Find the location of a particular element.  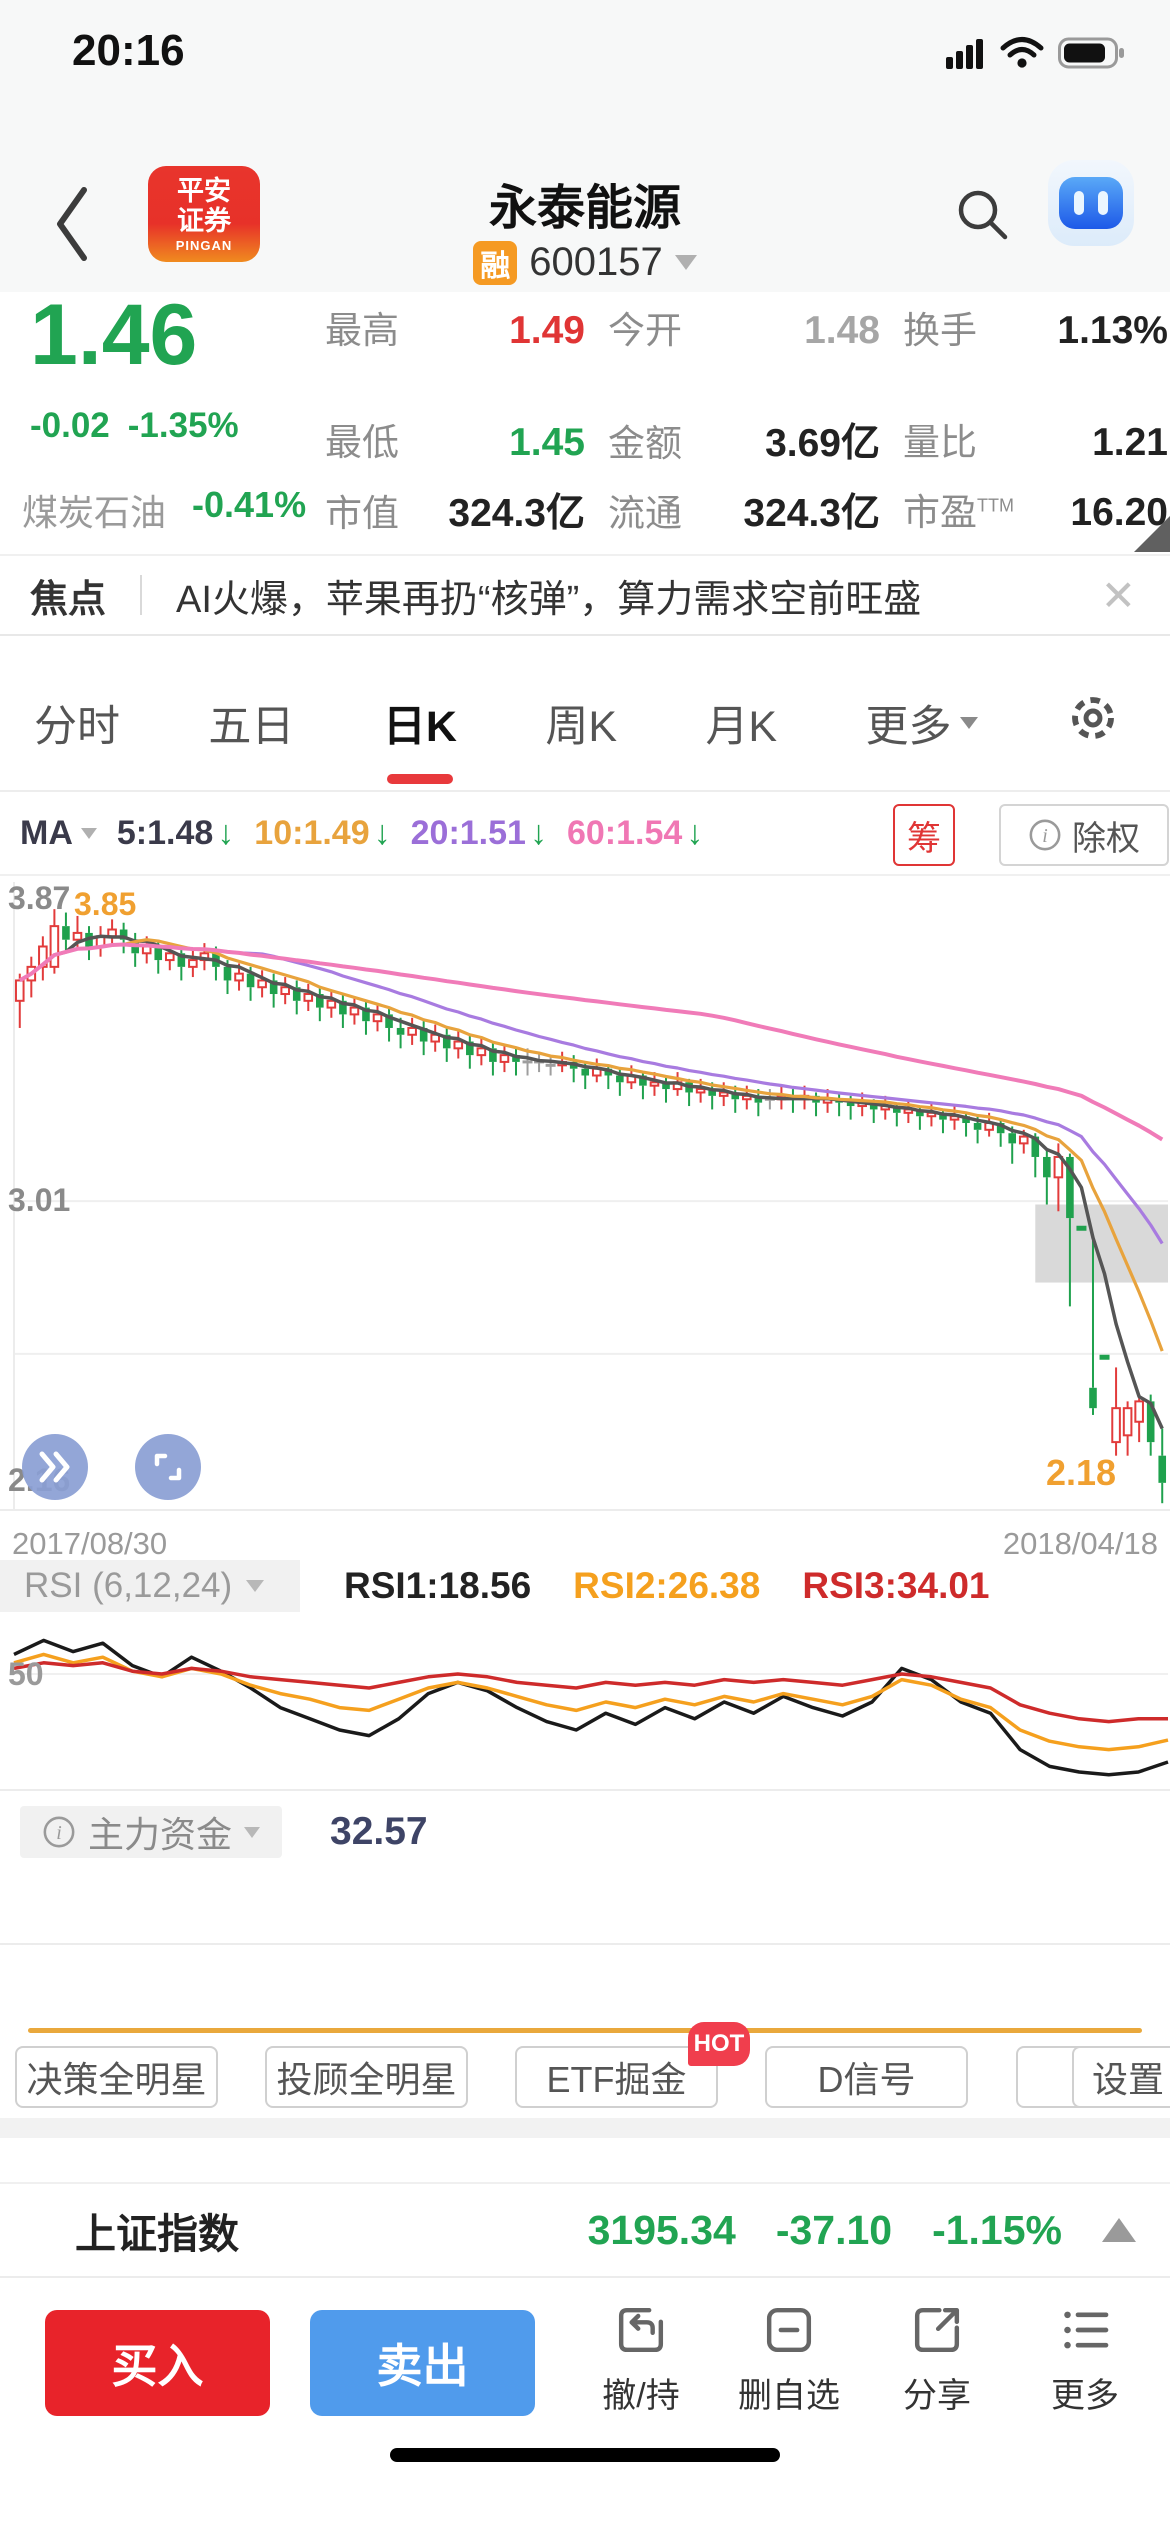

stock-code-selector: 融 600157 is located at coordinates (585, 262).